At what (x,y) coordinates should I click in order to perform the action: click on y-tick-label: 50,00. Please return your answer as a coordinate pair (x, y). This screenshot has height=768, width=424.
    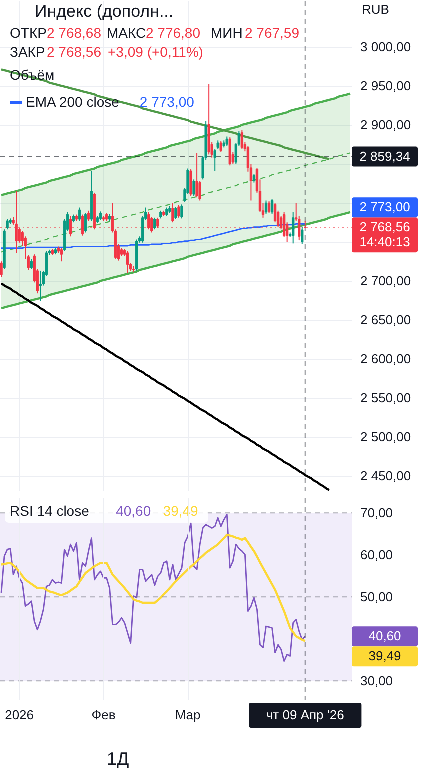
    Looking at the image, I should click on (377, 597).